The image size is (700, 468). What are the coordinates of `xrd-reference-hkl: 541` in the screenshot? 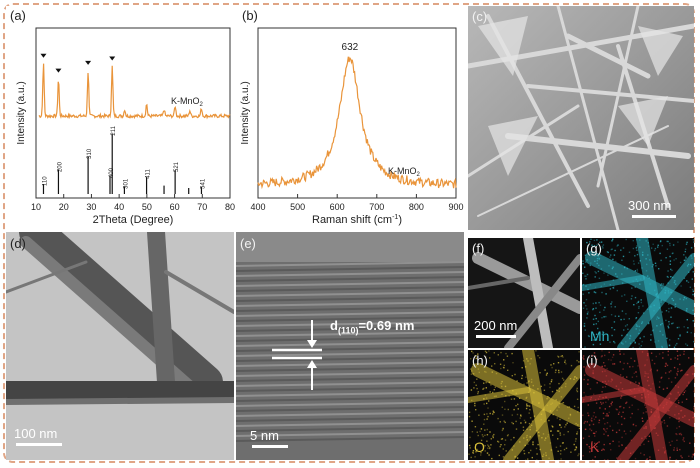 It's located at (203, 183).